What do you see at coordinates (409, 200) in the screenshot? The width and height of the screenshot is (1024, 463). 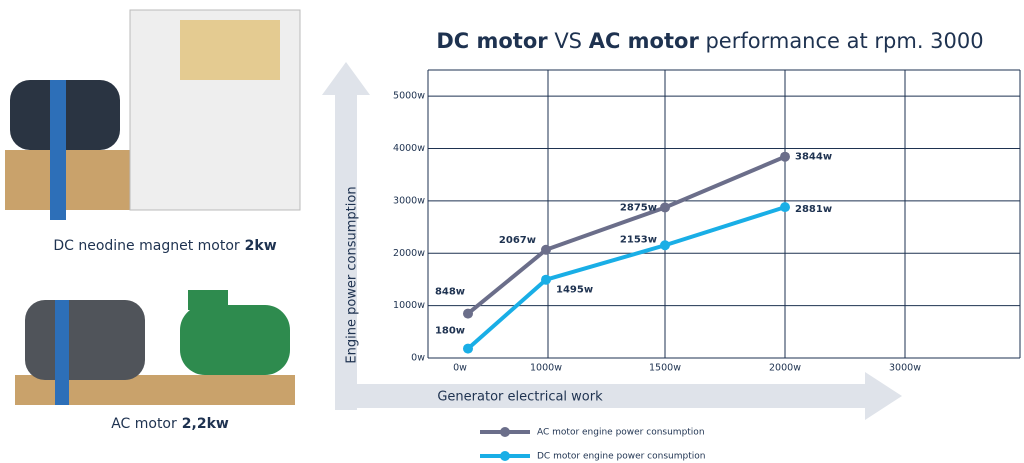 I see `y-tick-label: 3000w` at bounding box center [409, 200].